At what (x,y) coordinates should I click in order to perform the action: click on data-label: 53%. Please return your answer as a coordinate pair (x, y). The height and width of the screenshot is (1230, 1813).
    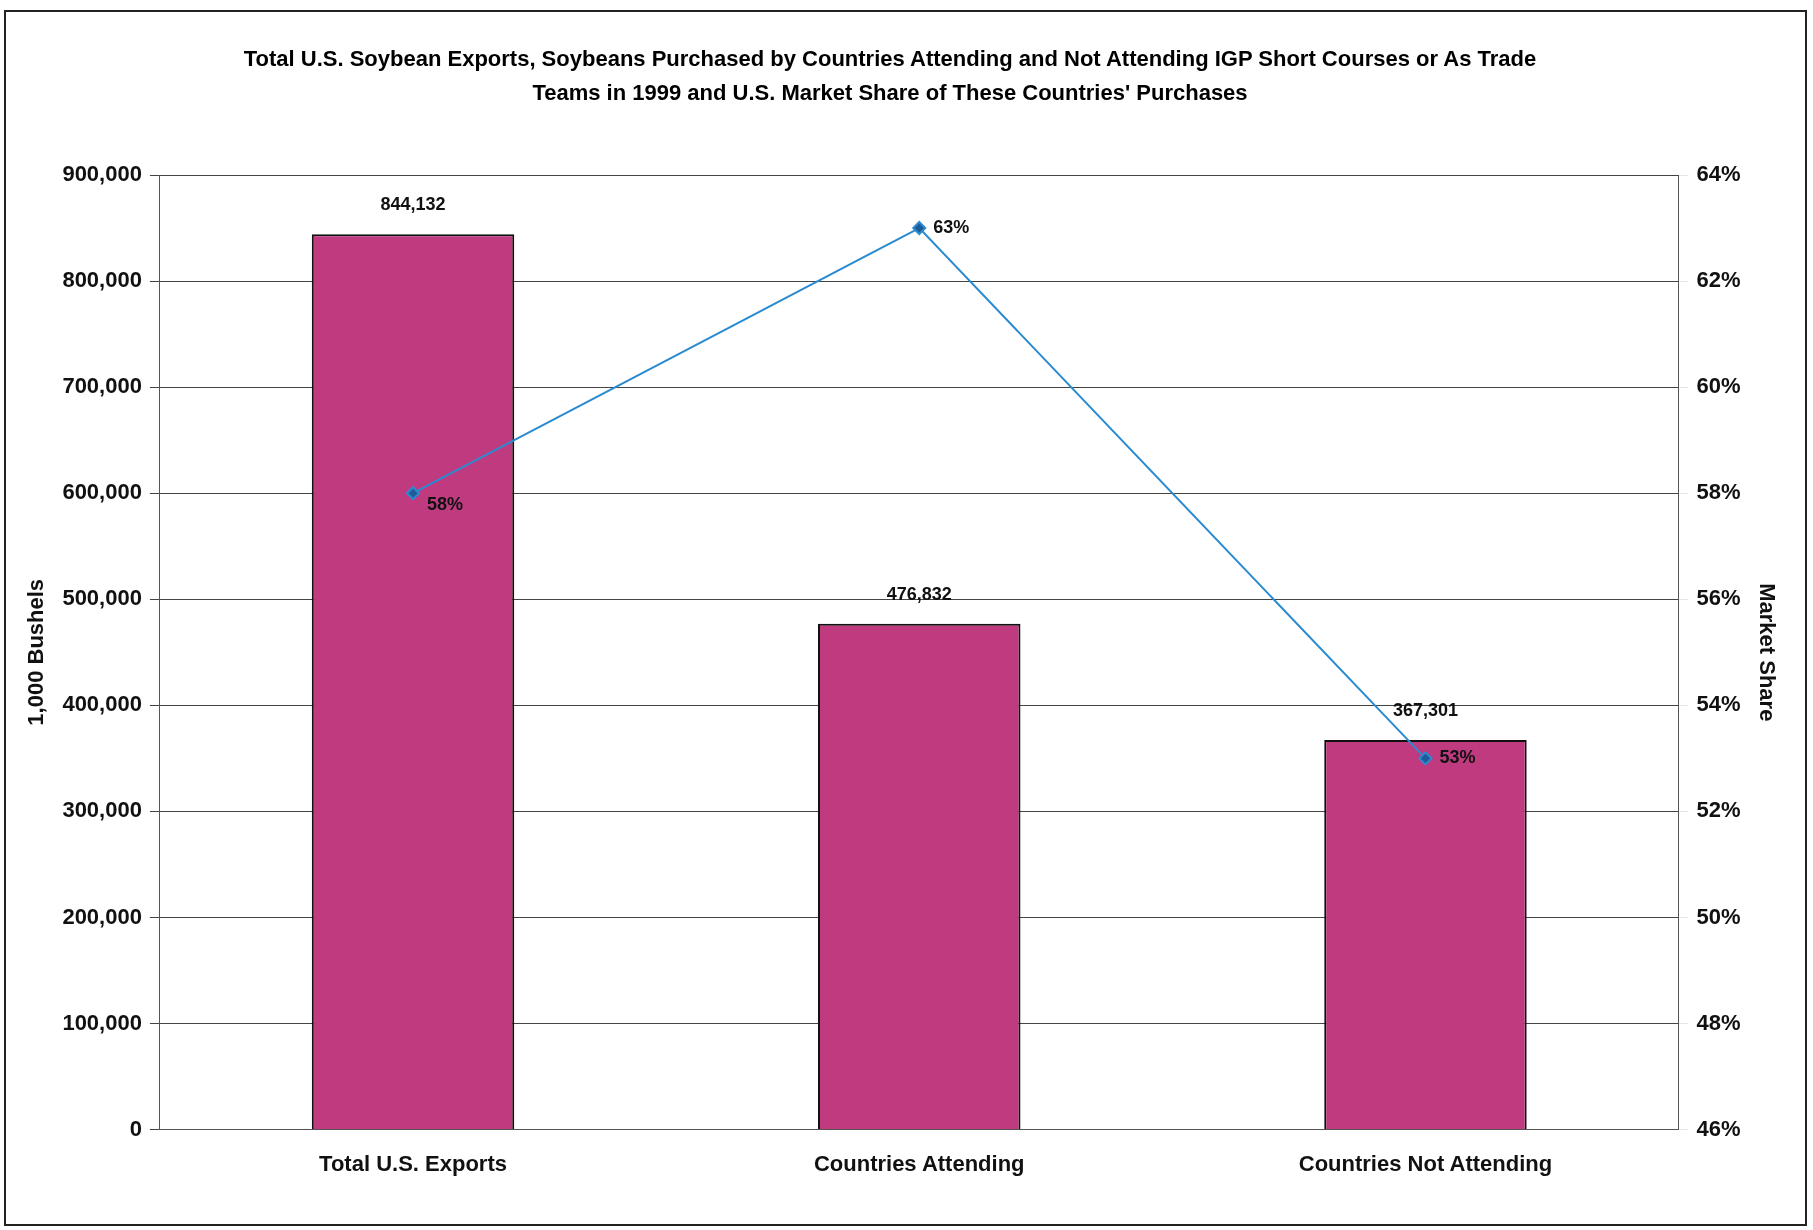
    Looking at the image, I should click on (1457, 757).